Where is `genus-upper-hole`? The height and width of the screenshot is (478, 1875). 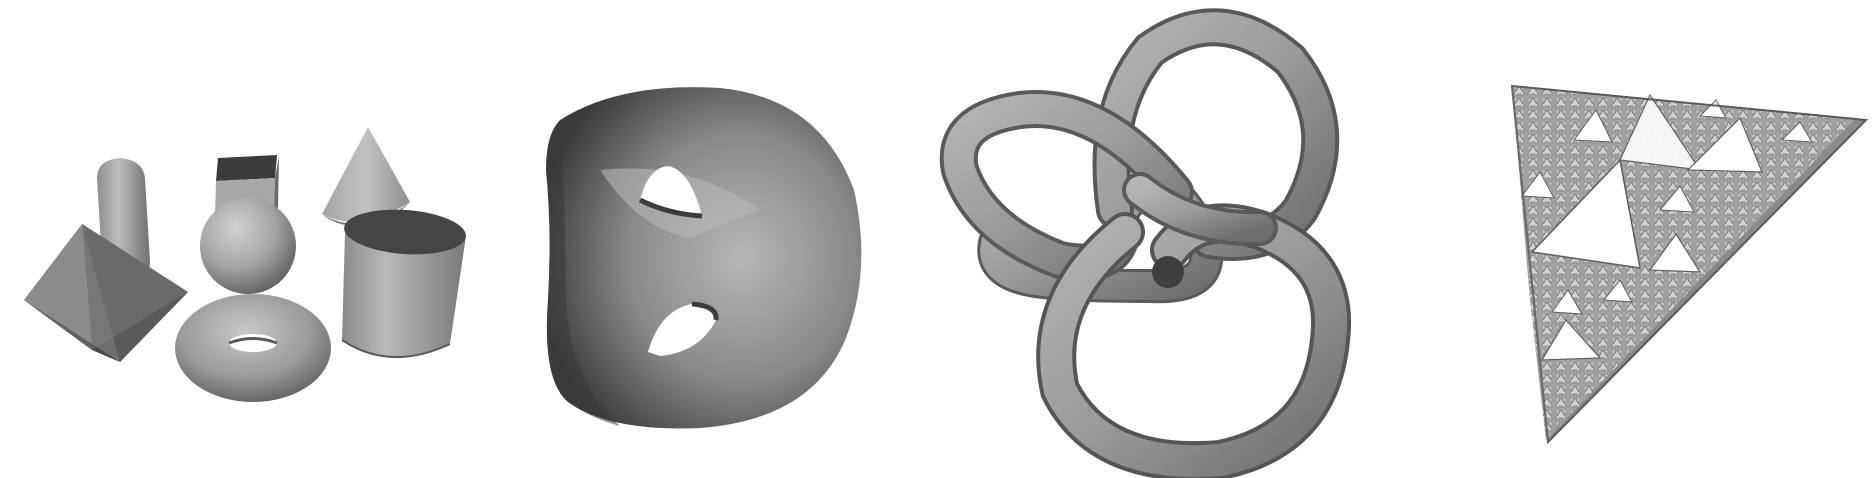 genus-upper-hole is located at coordinates (671, 191).